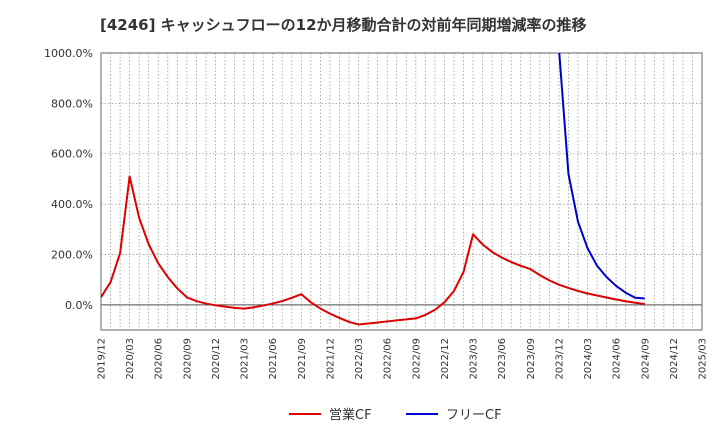 The image size is (720, 440). What do you see at coordinates (159, 359) in the screenshot?
I see `x-tick-label: 2020/06` at bounding box center [159, 359].